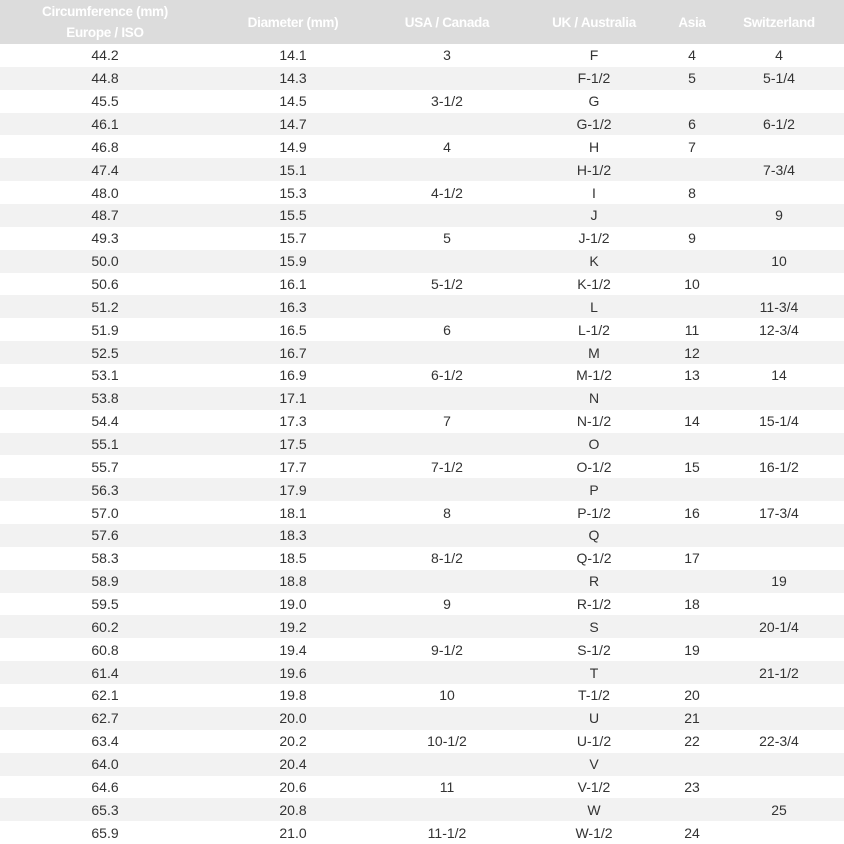 The height and width of the screenshot is (844, 844). Describe the element at coordinates (779, 512) in the screenshot. I see `cell-switzerland: 17-3/4` at that location.